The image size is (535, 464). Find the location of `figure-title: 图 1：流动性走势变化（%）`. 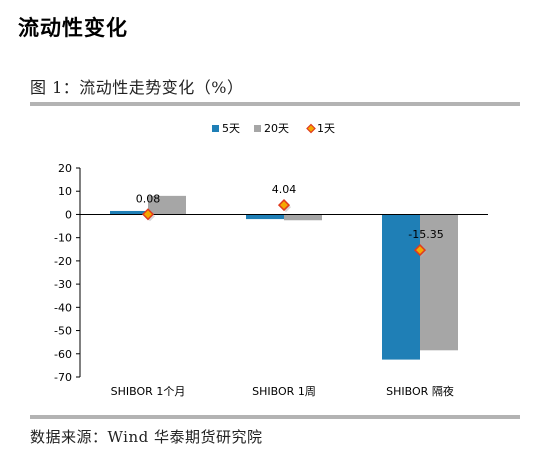

figure-title: 图 1：流动性走势变化（%） is located at coordinates (137, 87).